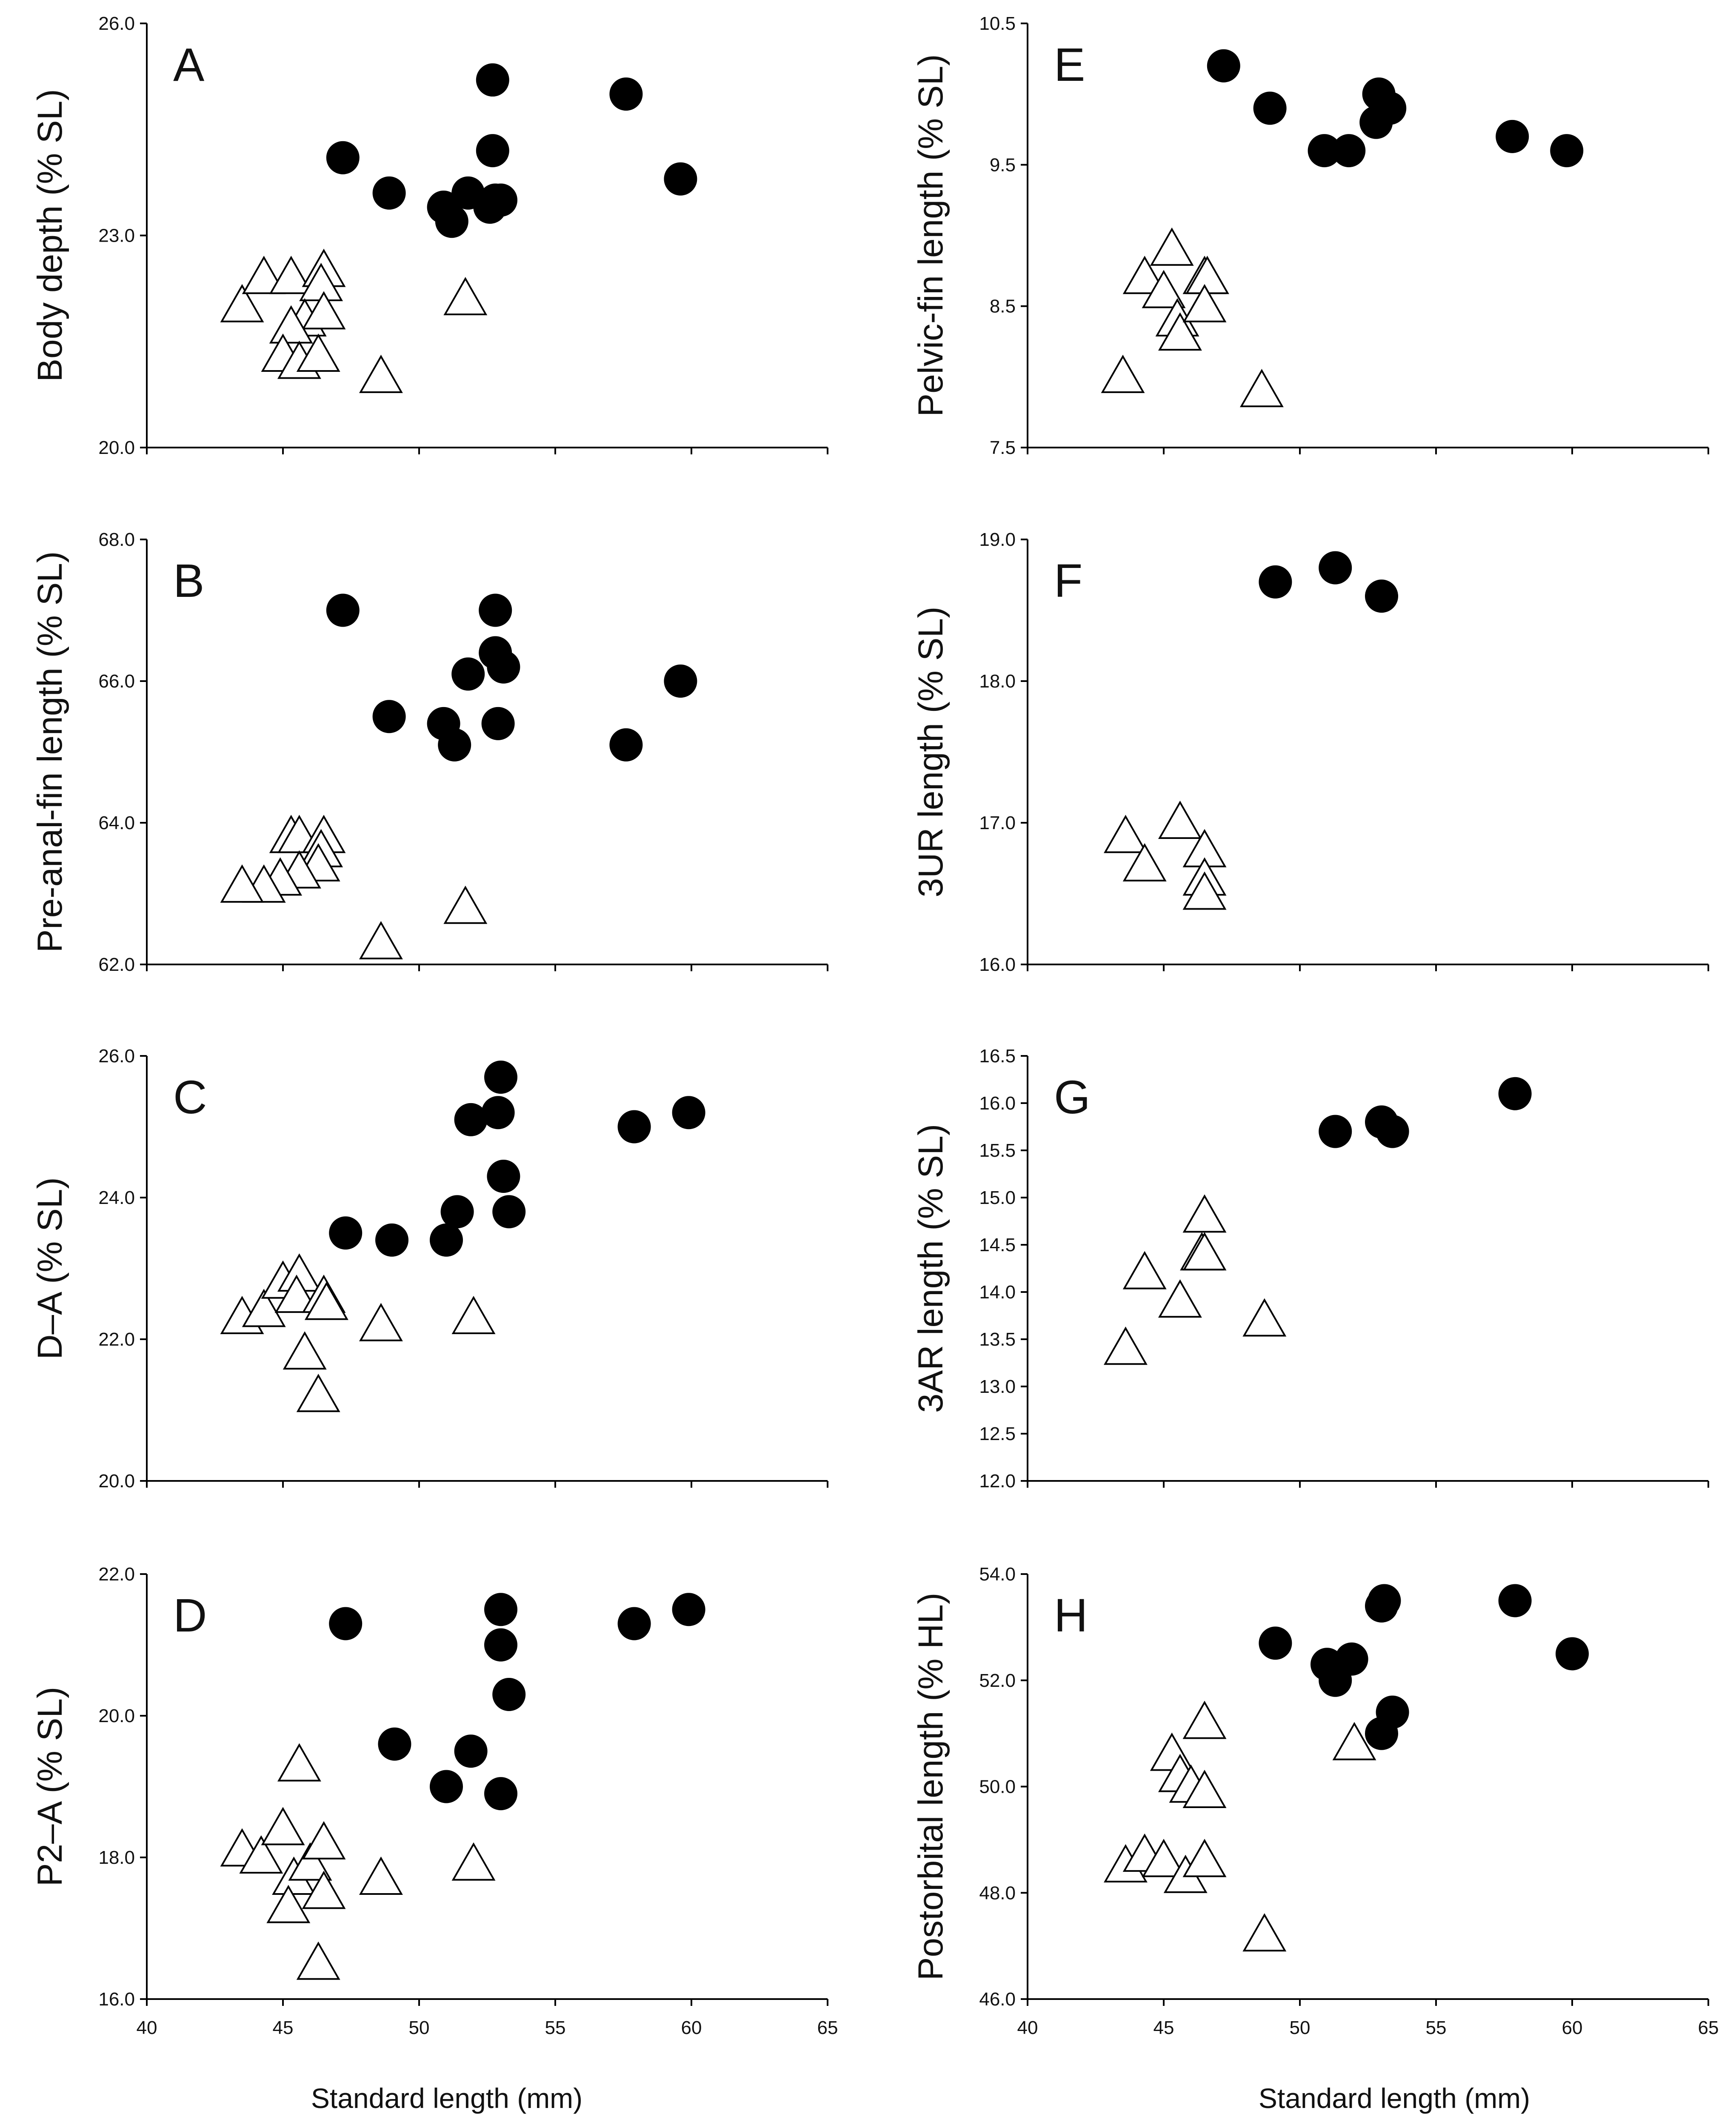 This screenshot has width=1736, height=2125. What do you see at coordinates (116, 236) in the screenshot?
I see `y-tick-label-a: 23.0` at bounding box center [116, 236].